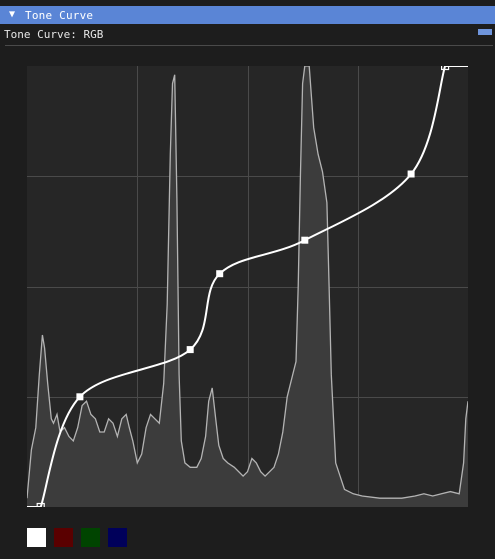 The width and height of the screenshot is (495, 559). Describe the element at coordinates (485, 32) in the screenshot. I see `channel-mode-button` at that location.